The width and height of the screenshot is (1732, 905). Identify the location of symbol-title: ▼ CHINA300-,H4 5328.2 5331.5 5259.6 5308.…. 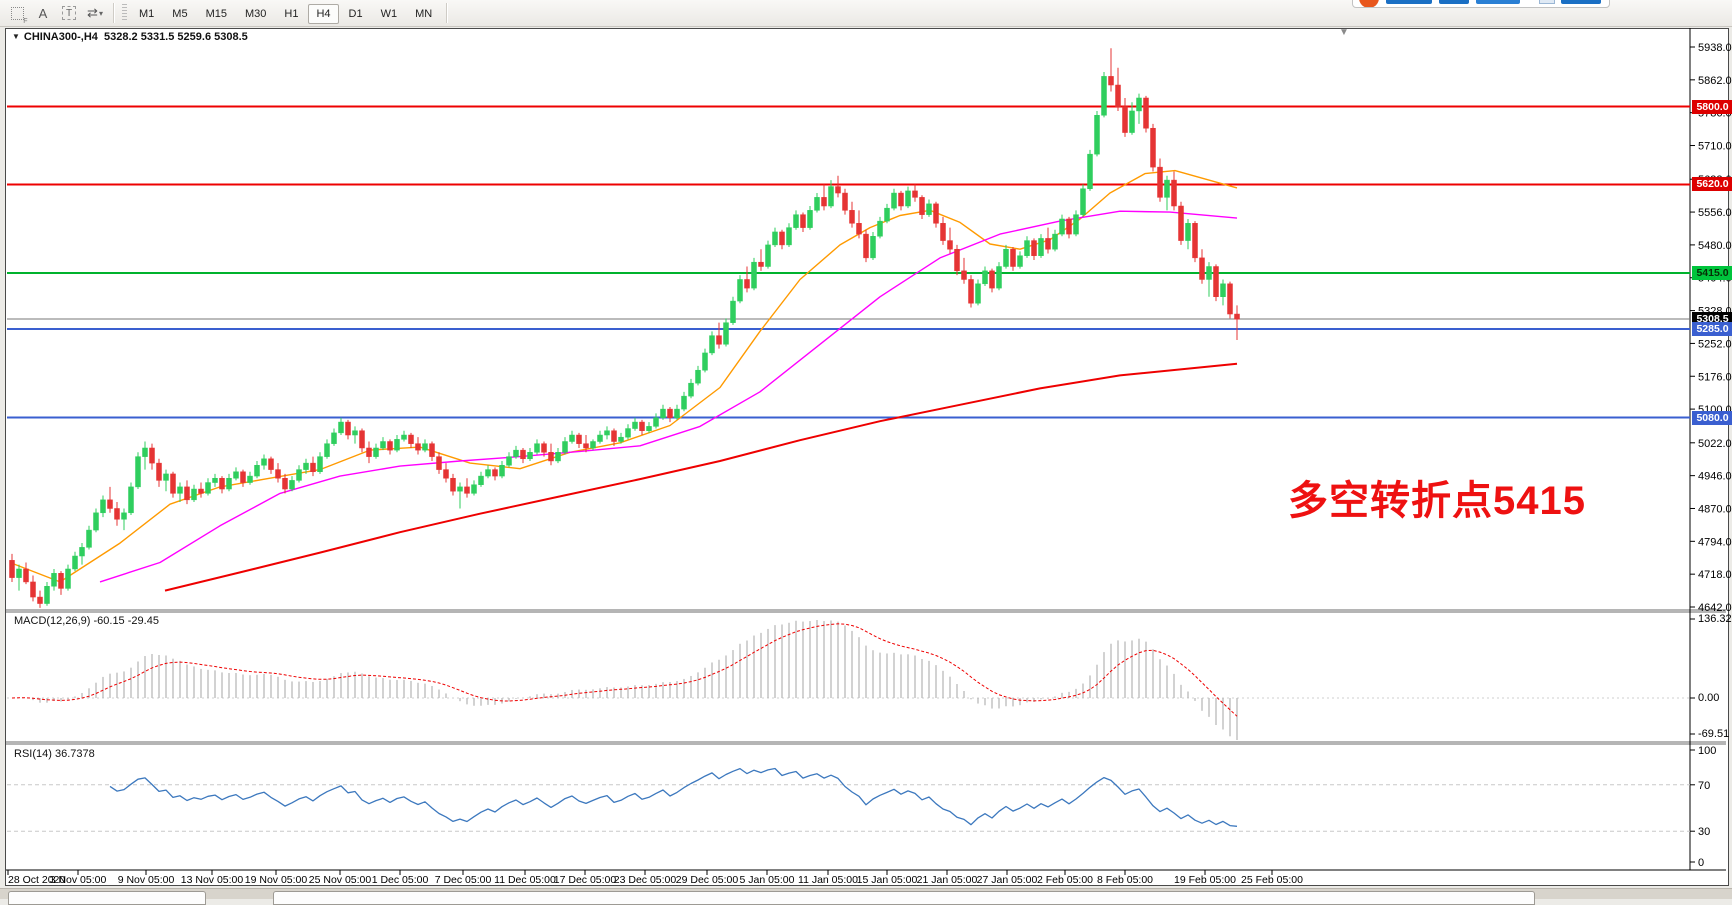
(130, 37).